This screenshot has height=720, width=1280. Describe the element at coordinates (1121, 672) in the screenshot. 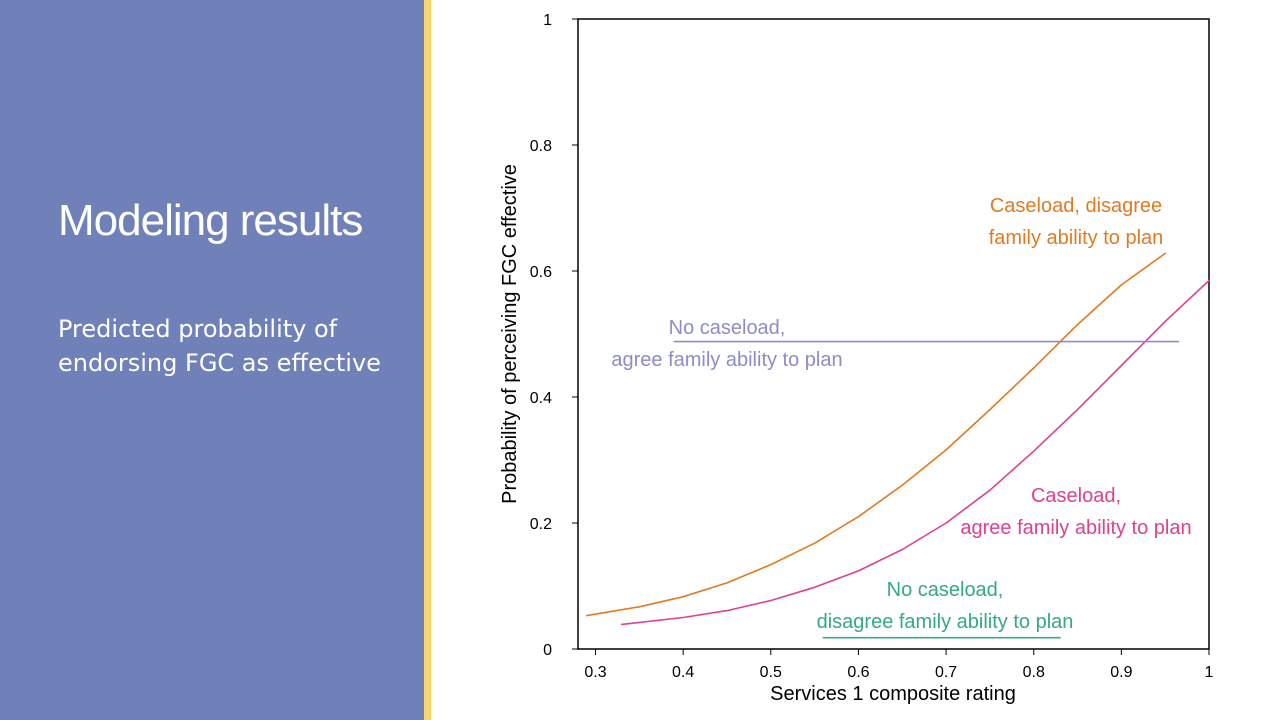

I see `x-tick-label: 0.9` at that location.